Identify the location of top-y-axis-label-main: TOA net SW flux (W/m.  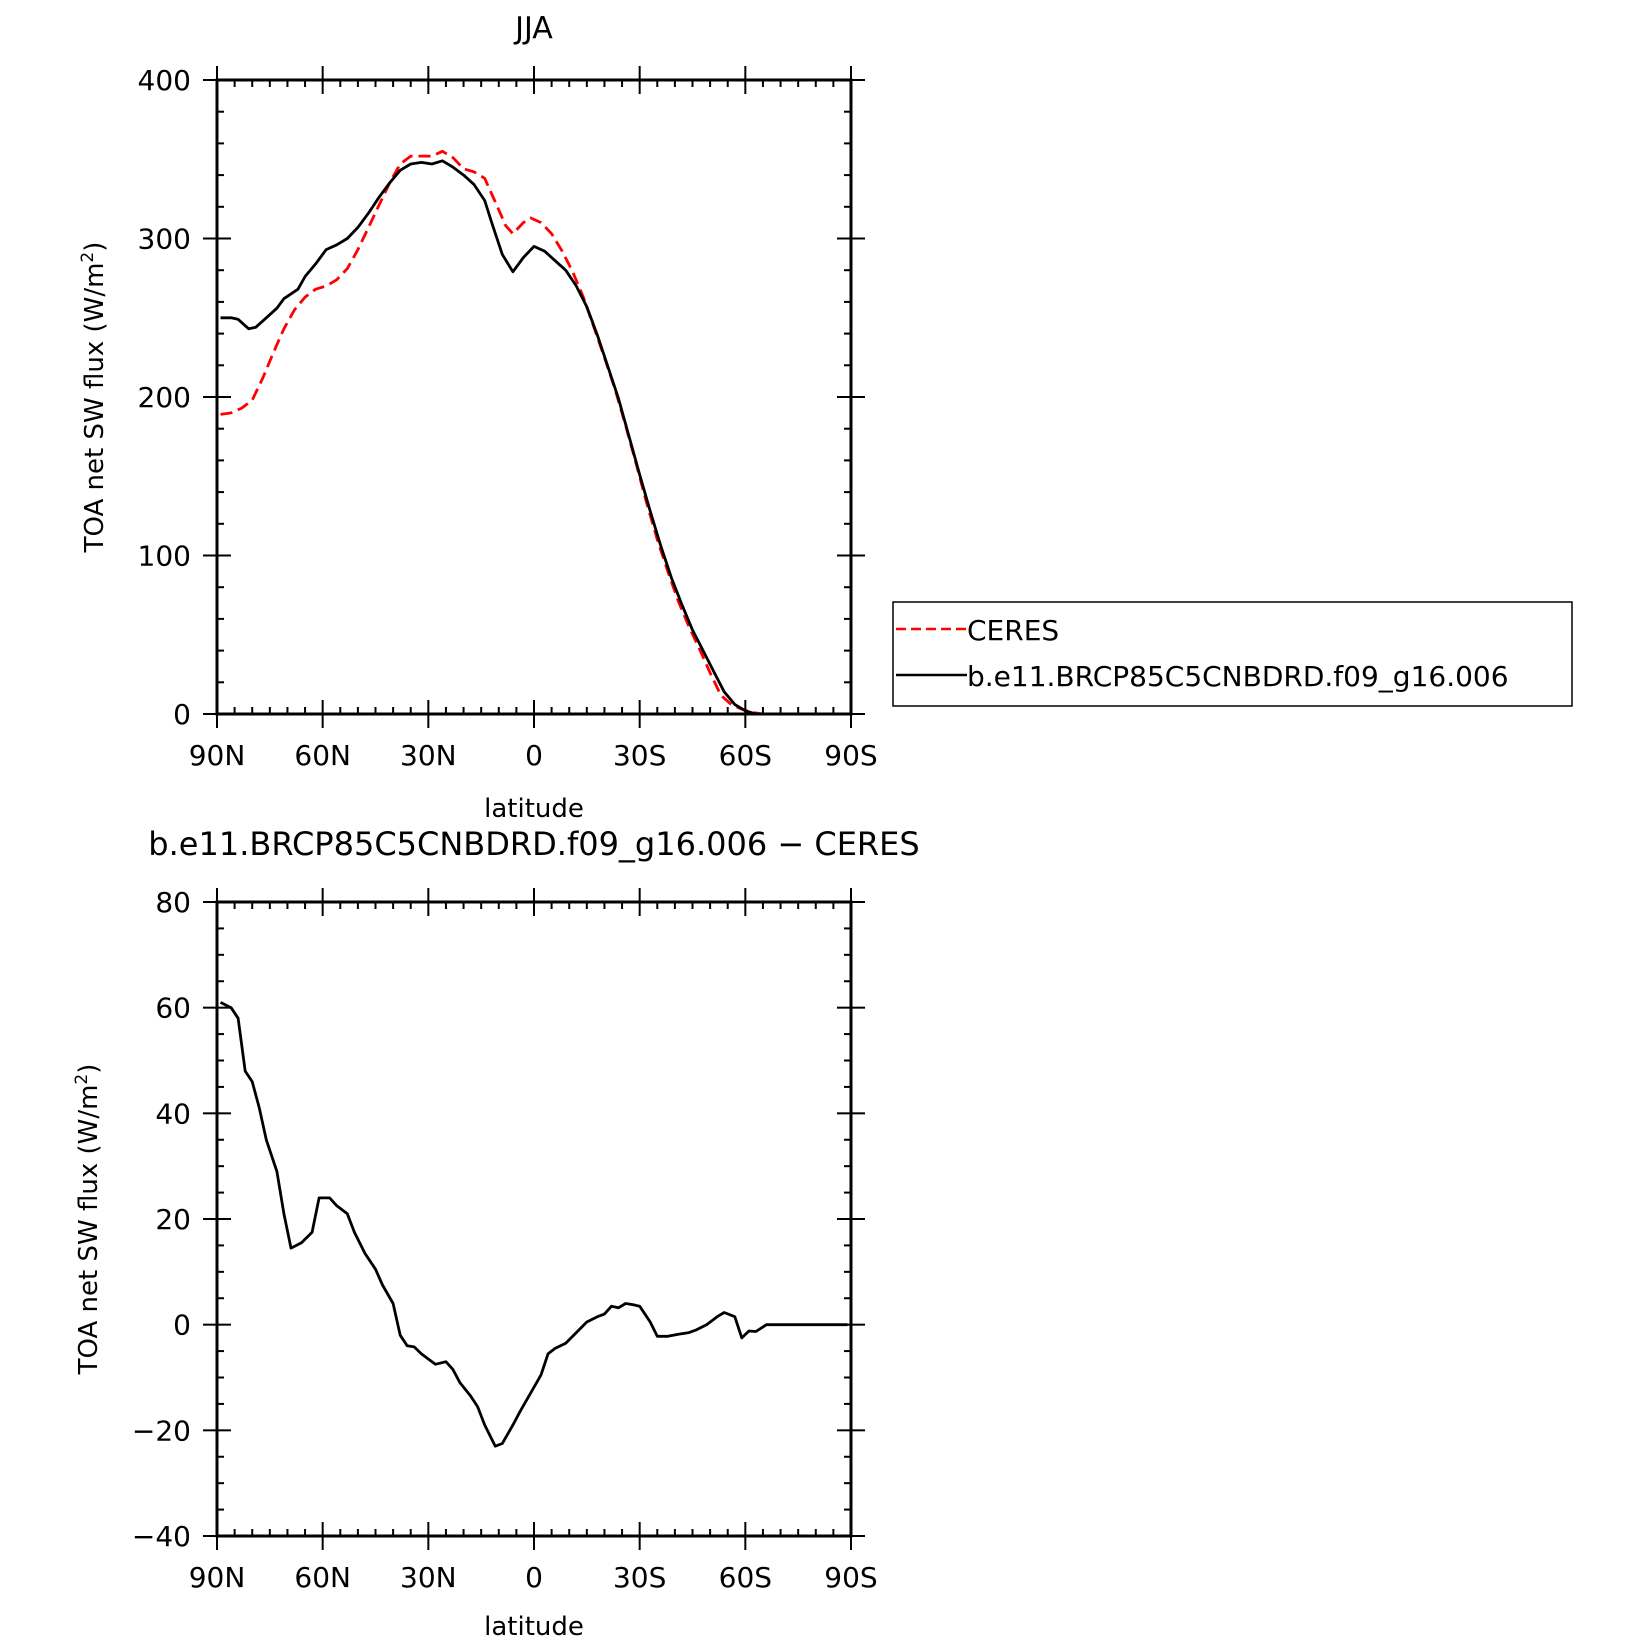
(95, 408).